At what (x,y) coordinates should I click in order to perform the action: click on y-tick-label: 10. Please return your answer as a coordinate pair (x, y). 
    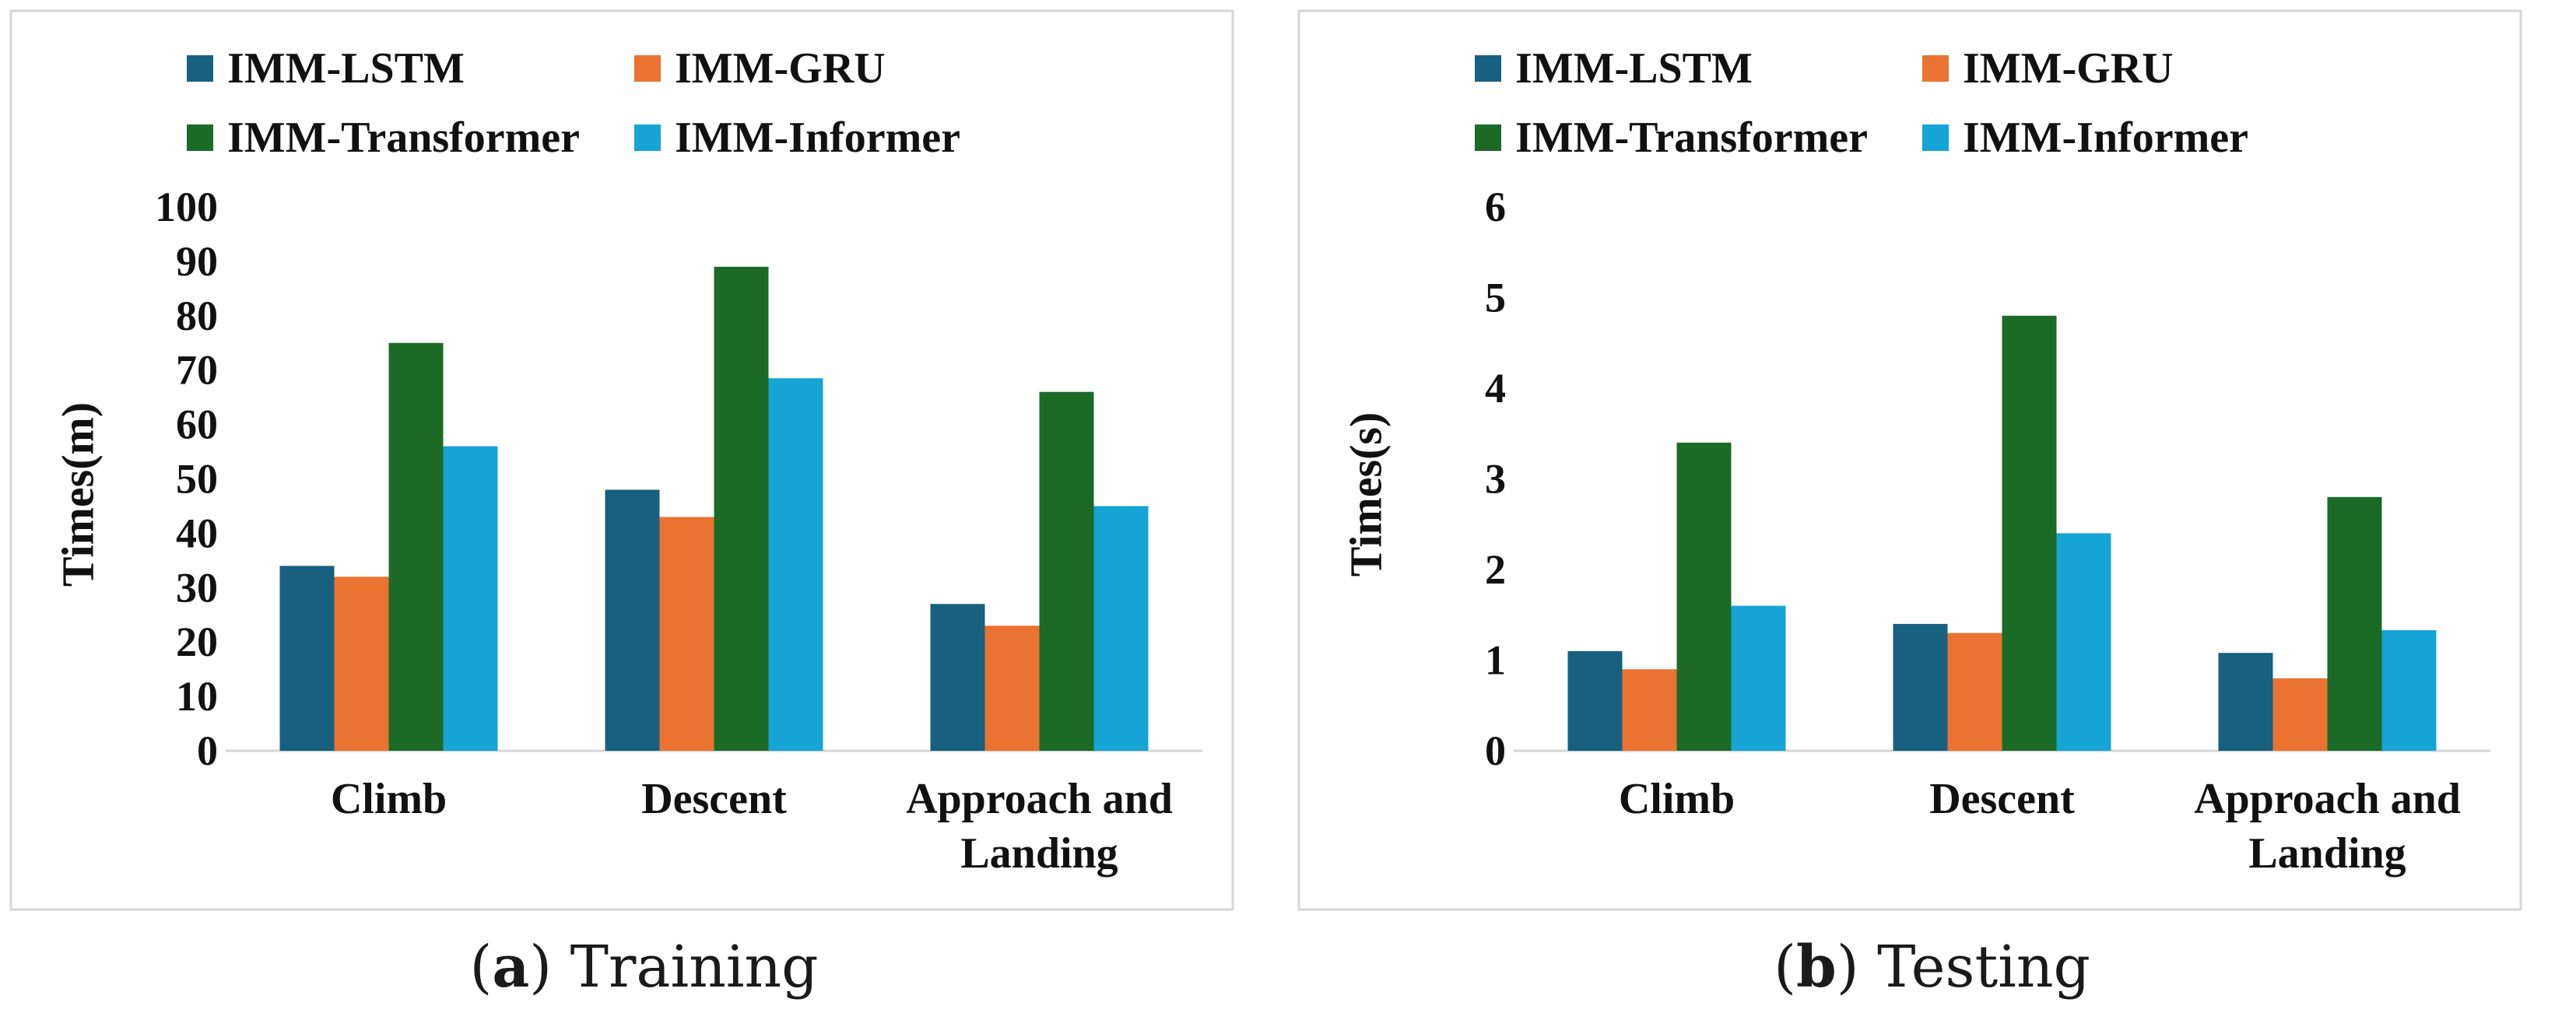
    Looking at the image, I should click on (197, 696).